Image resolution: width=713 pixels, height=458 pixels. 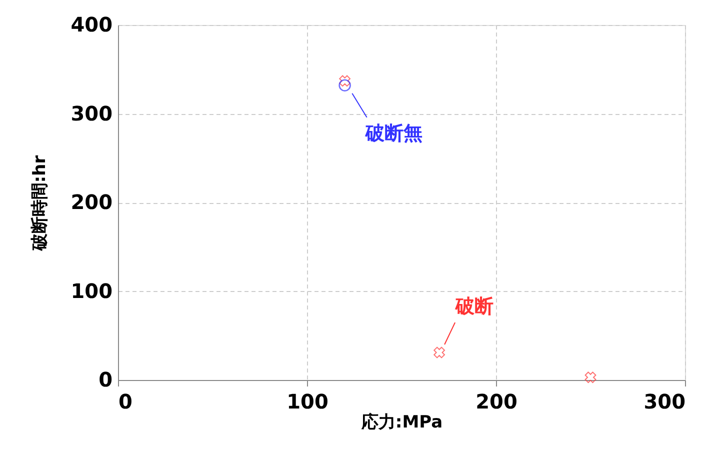 I want to click on annotation: 破断無, so click(x=393, y=133).